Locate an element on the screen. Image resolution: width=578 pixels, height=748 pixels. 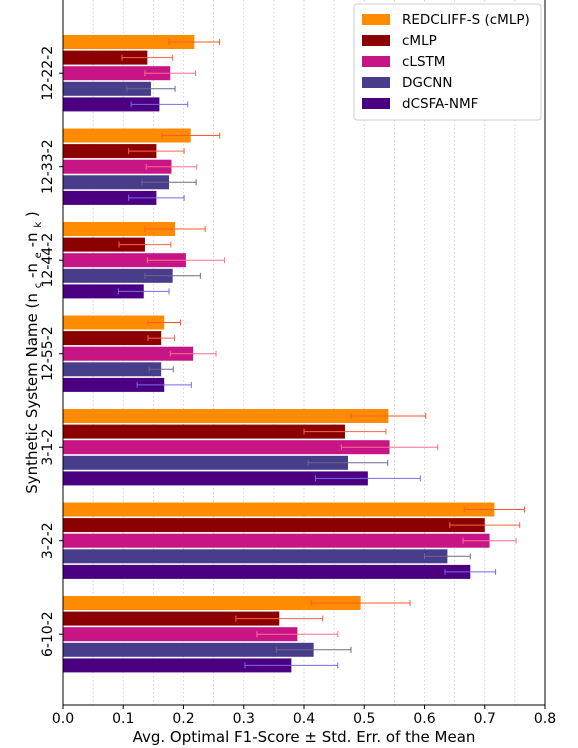
y-axis-label-main: Synthetic System Name is located at coordinates (32, 403).